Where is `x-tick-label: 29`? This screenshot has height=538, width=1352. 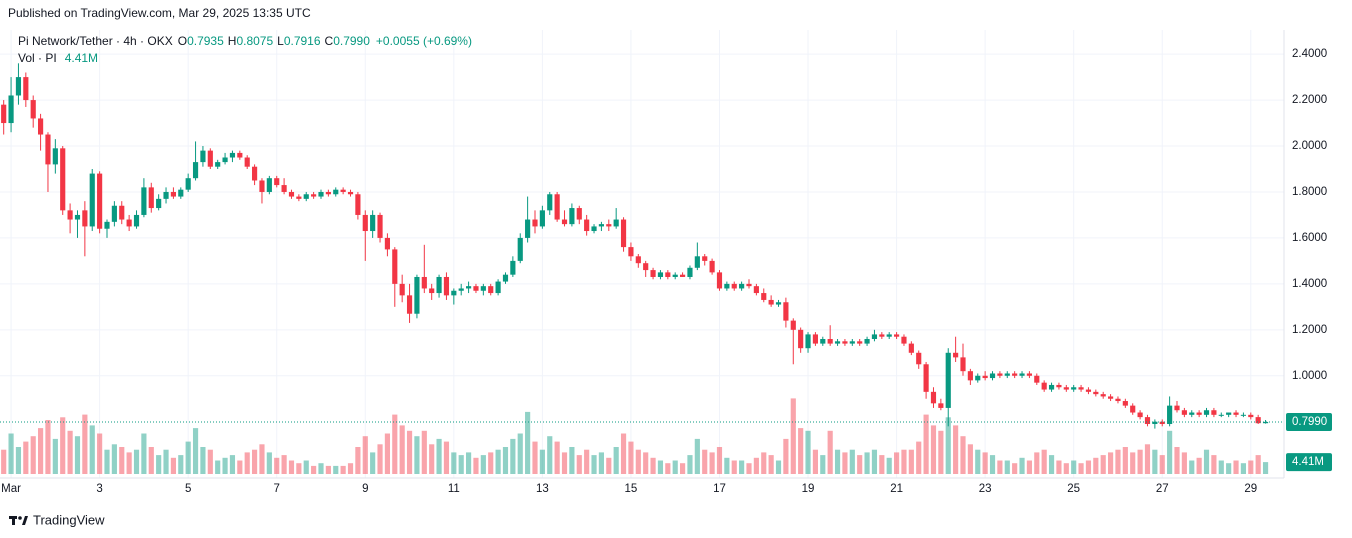 x-tick-label: 29 is located at coordinates (1250, 489).